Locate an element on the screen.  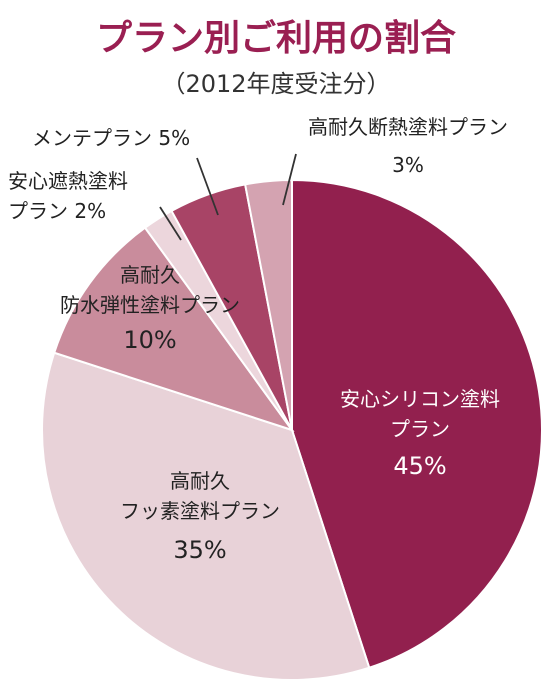
slice-label: 安心シリコン塗料 is located at coordinates (420, 399).